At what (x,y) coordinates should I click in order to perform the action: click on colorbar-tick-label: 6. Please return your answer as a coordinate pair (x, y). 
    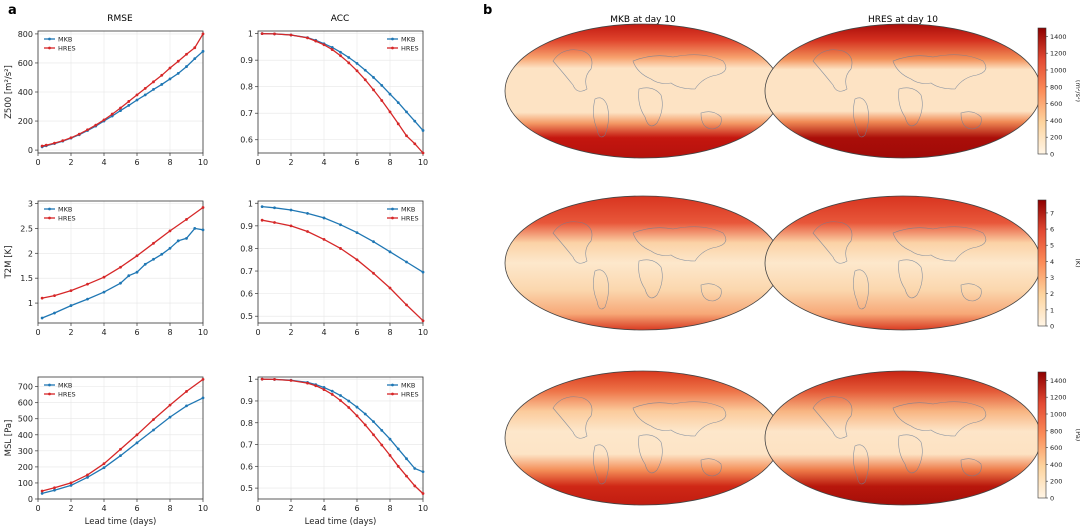
    Looking at the image, I should click on (1052, 230).